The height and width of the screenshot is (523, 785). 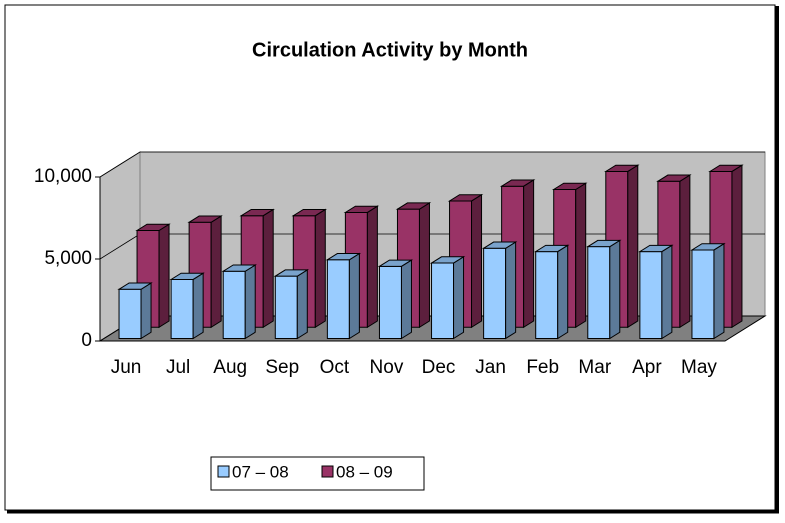 What do you see at coordinates (490, 367) in the screenshot?
I see `x-tick-label: Jan` at bounding box center [490, 367].